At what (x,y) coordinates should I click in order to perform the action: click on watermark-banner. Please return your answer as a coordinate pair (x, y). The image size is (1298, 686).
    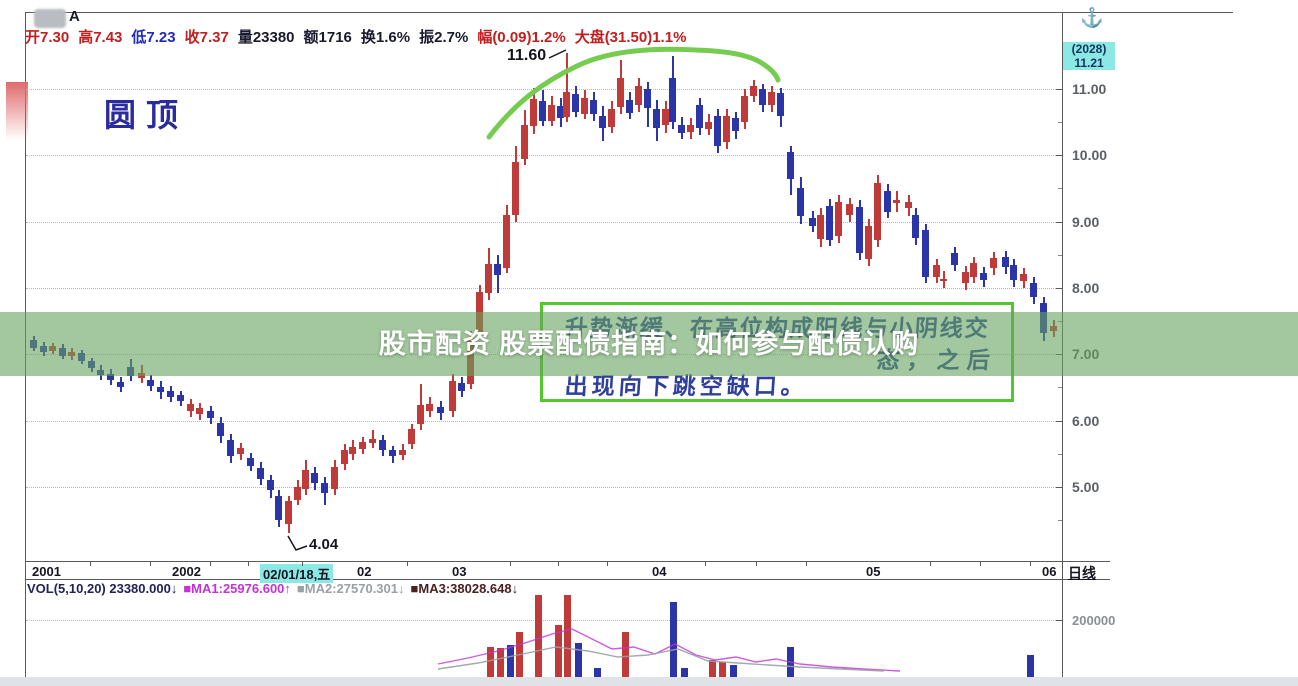
    Looking at the image, I should click on (649, 344).